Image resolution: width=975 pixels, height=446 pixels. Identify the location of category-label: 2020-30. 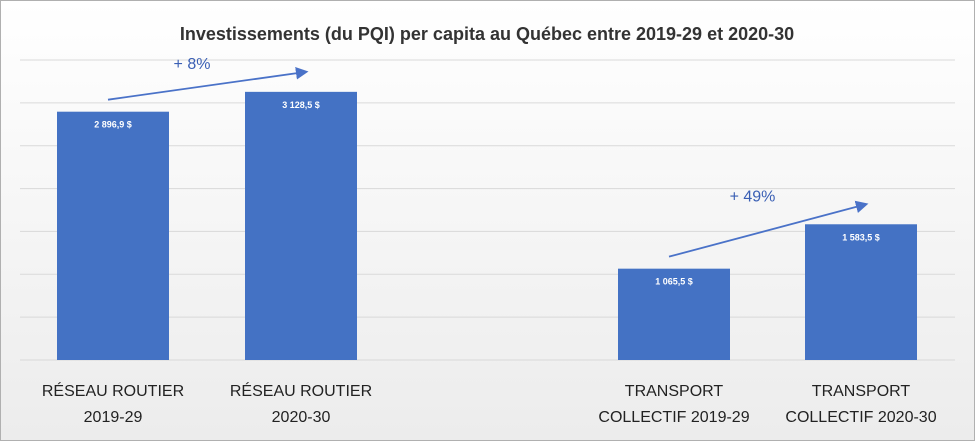
(301, 417).